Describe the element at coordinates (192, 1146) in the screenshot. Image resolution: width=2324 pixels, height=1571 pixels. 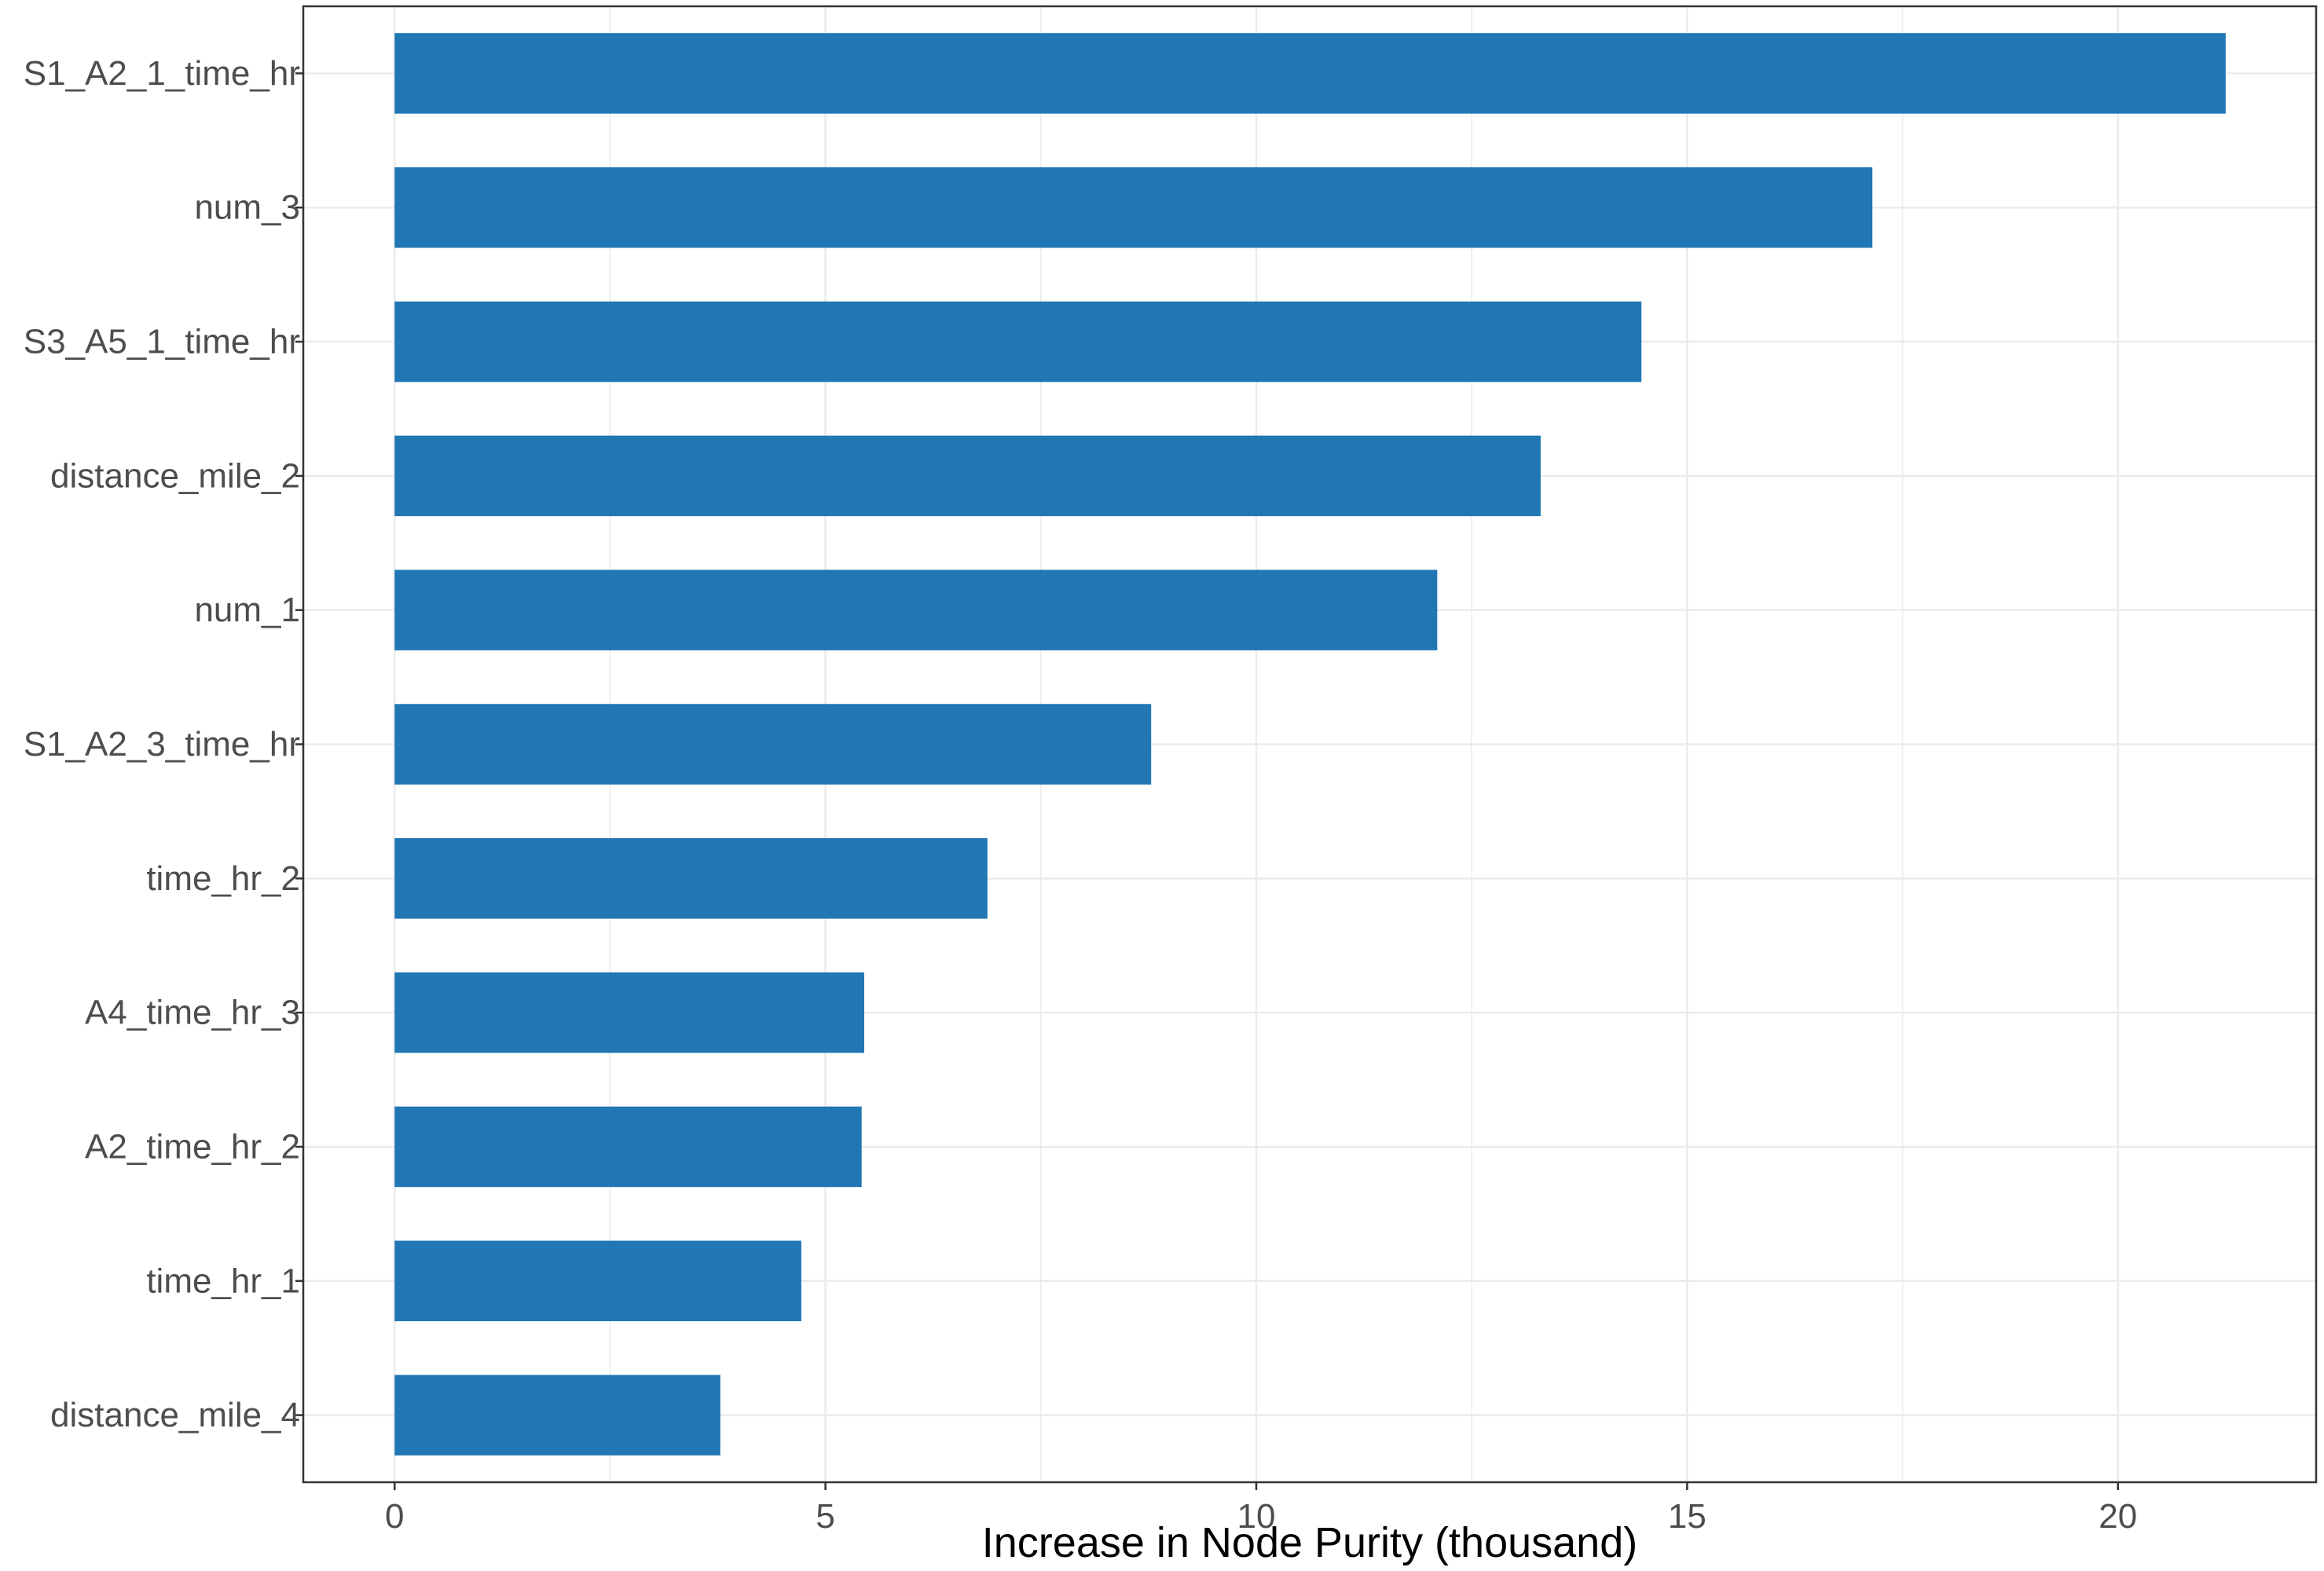
I see `y-tick-label: A2_time_hr_2` at that location.